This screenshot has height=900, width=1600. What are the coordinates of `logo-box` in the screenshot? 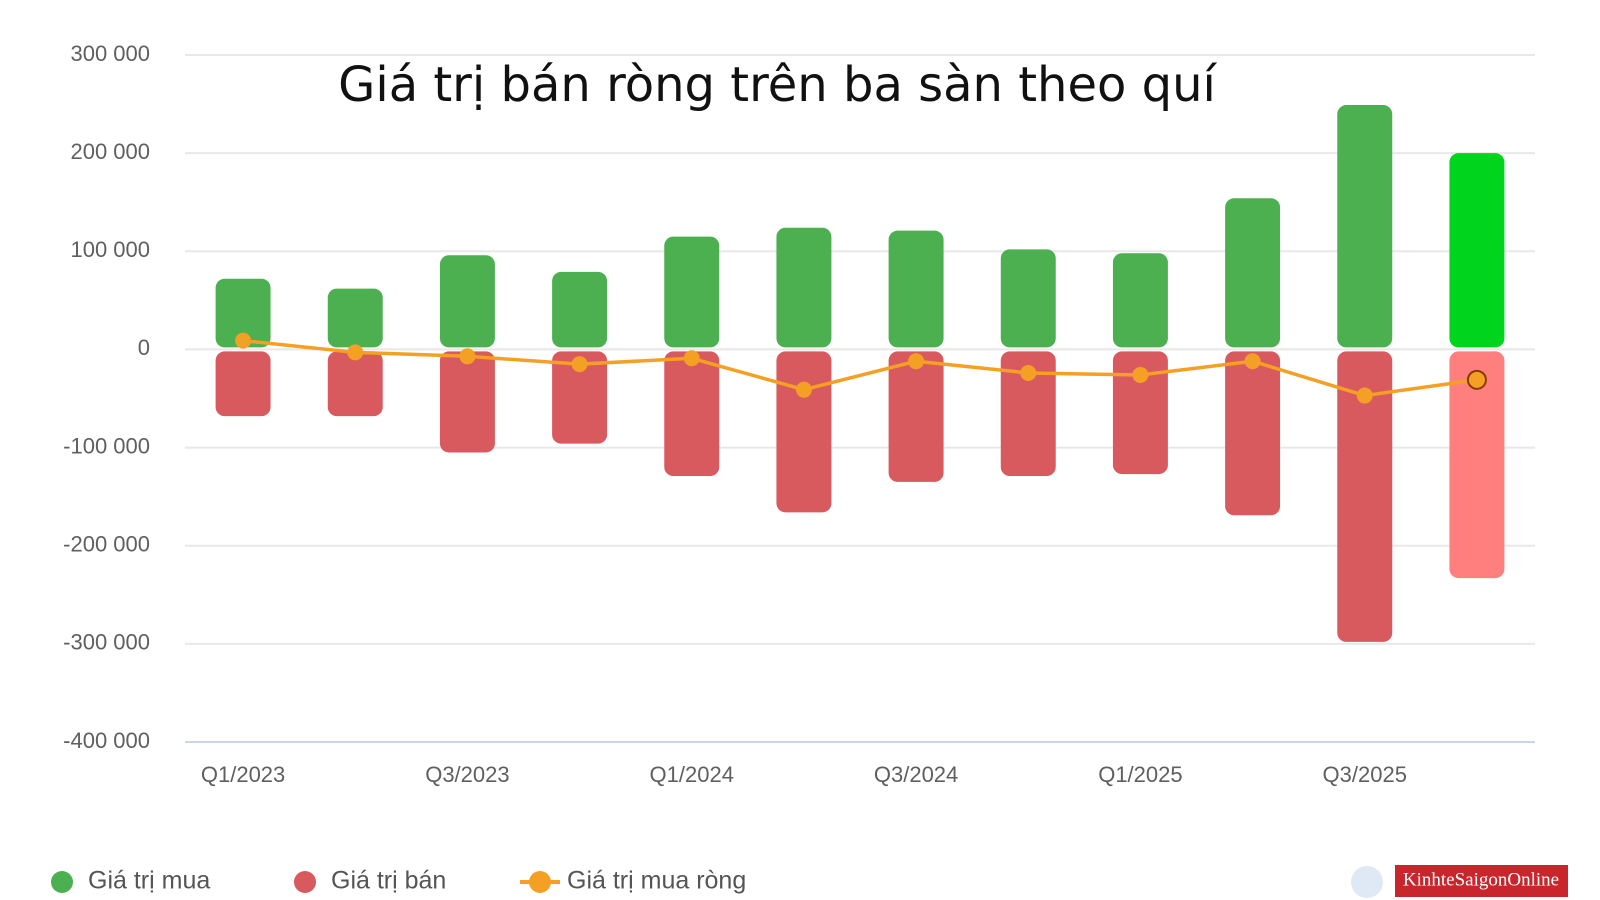 It's located at (1481, 881).